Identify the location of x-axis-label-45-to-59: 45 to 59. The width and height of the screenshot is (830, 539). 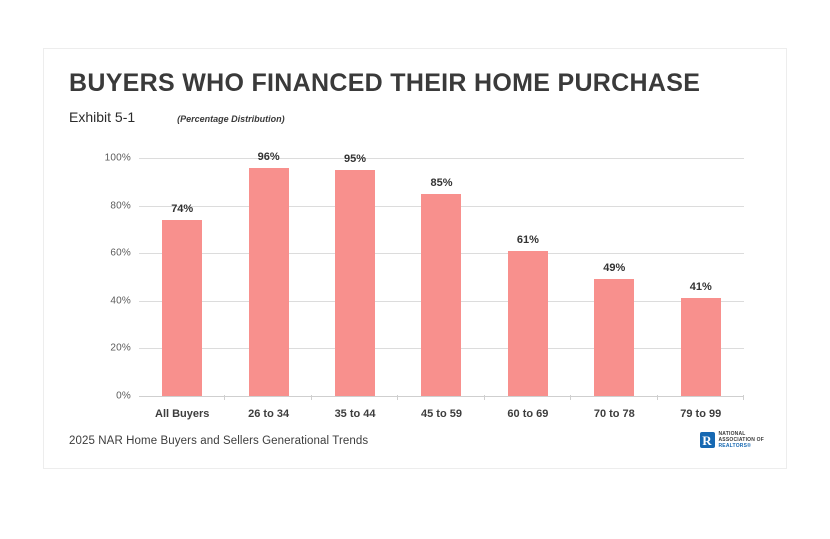
(441, 414).